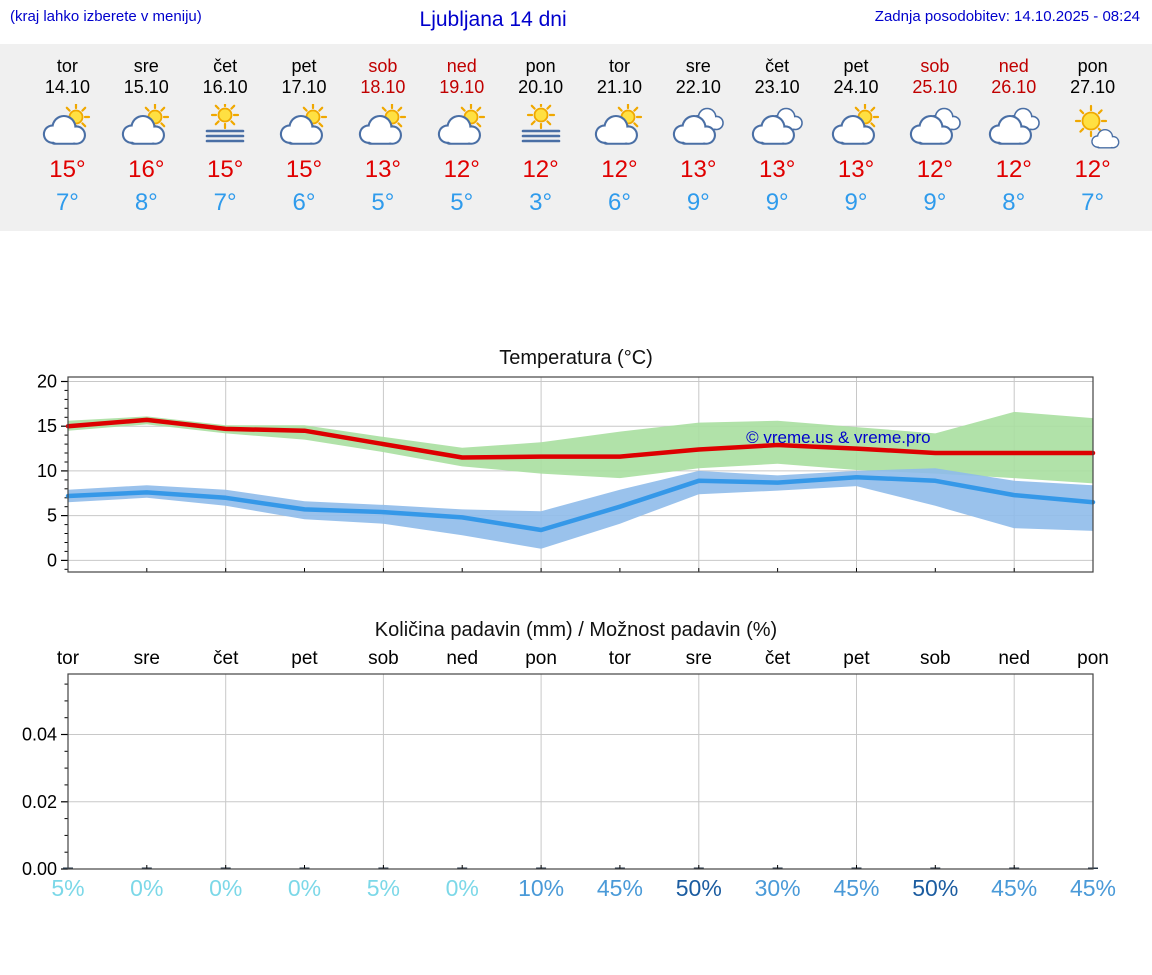 The image size is (1152, 975). Describe the element at coordinates (1093, 87) in the screenshot. I see `day-date: 27.10` at that location.